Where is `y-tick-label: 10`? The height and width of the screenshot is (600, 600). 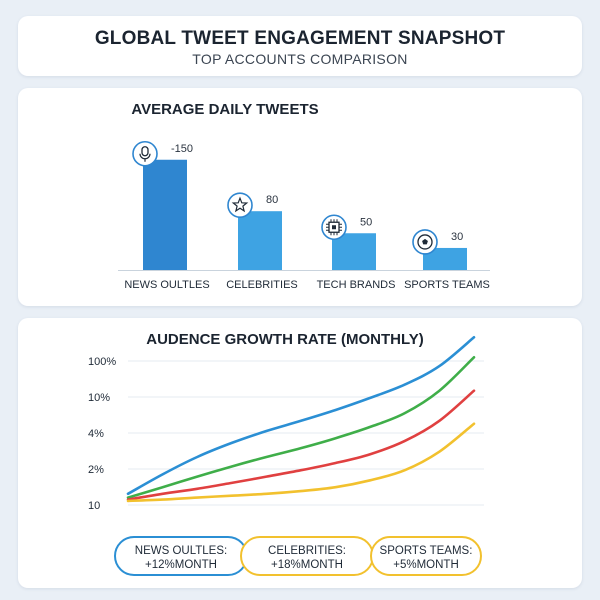
y-tick-label: 10 is located at coordinates (94, 506).